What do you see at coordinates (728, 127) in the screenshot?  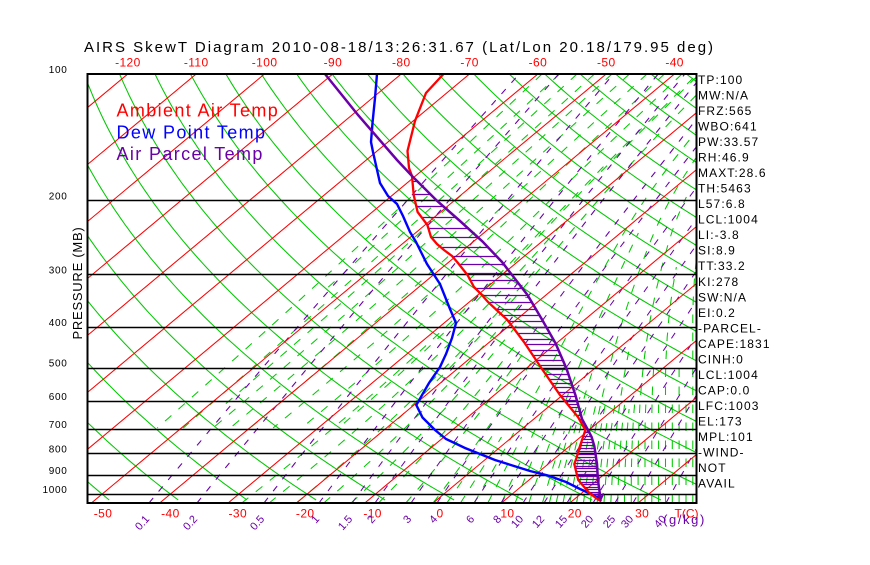 I see `svg-text: WBO:641` at bounding box center [728, 127].